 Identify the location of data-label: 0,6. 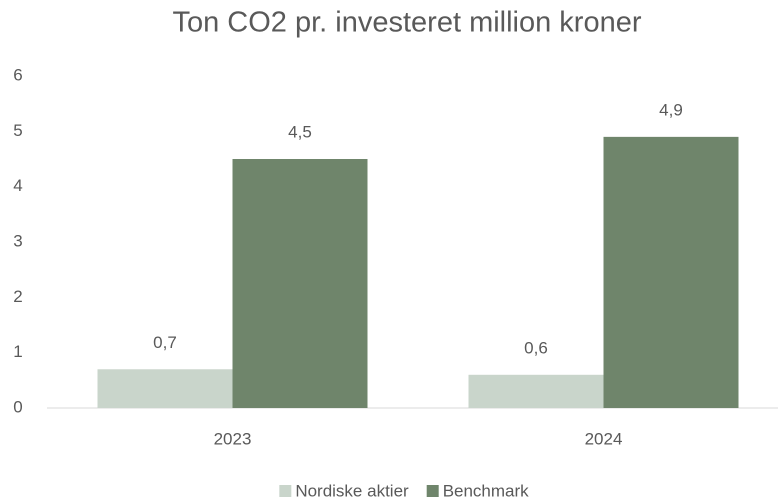
(536, 347).